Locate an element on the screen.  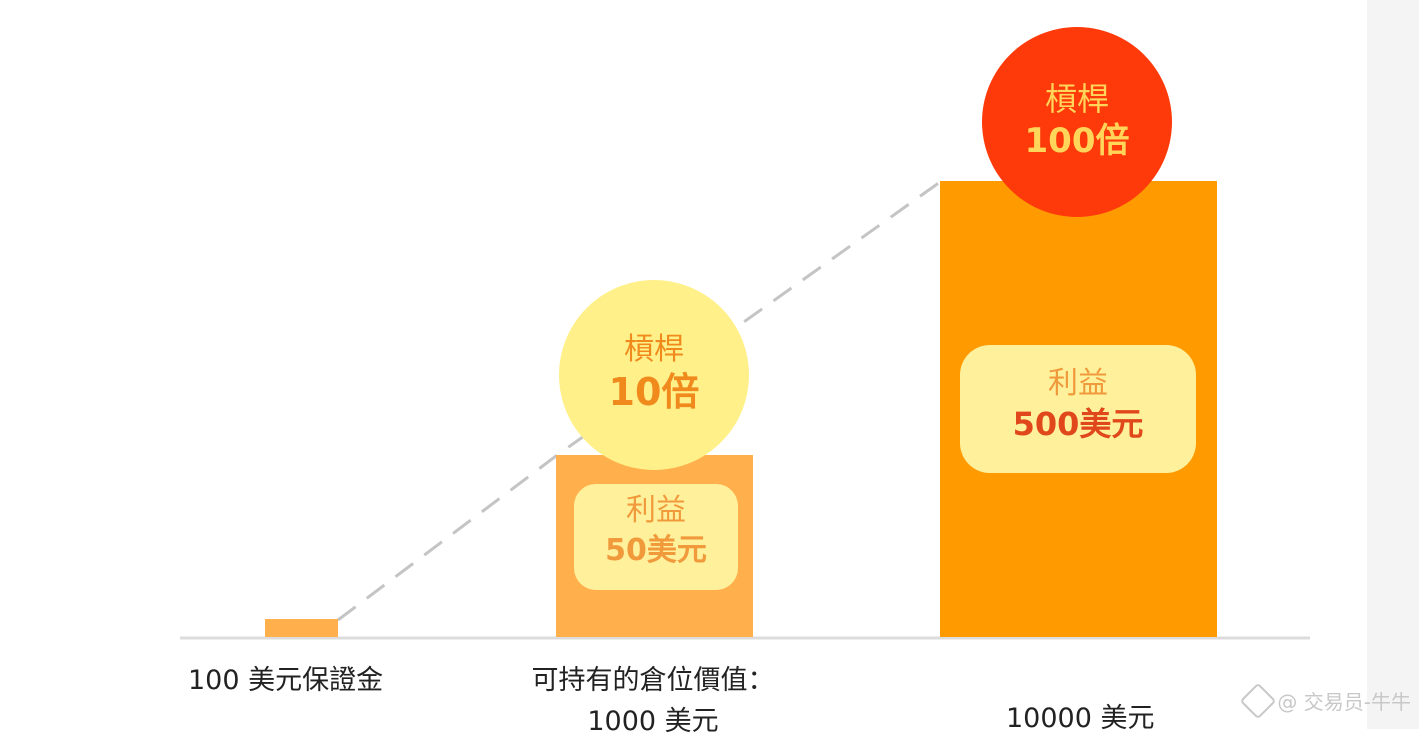
profit-value-2: 50美元 is located at coordinates (656, 550).